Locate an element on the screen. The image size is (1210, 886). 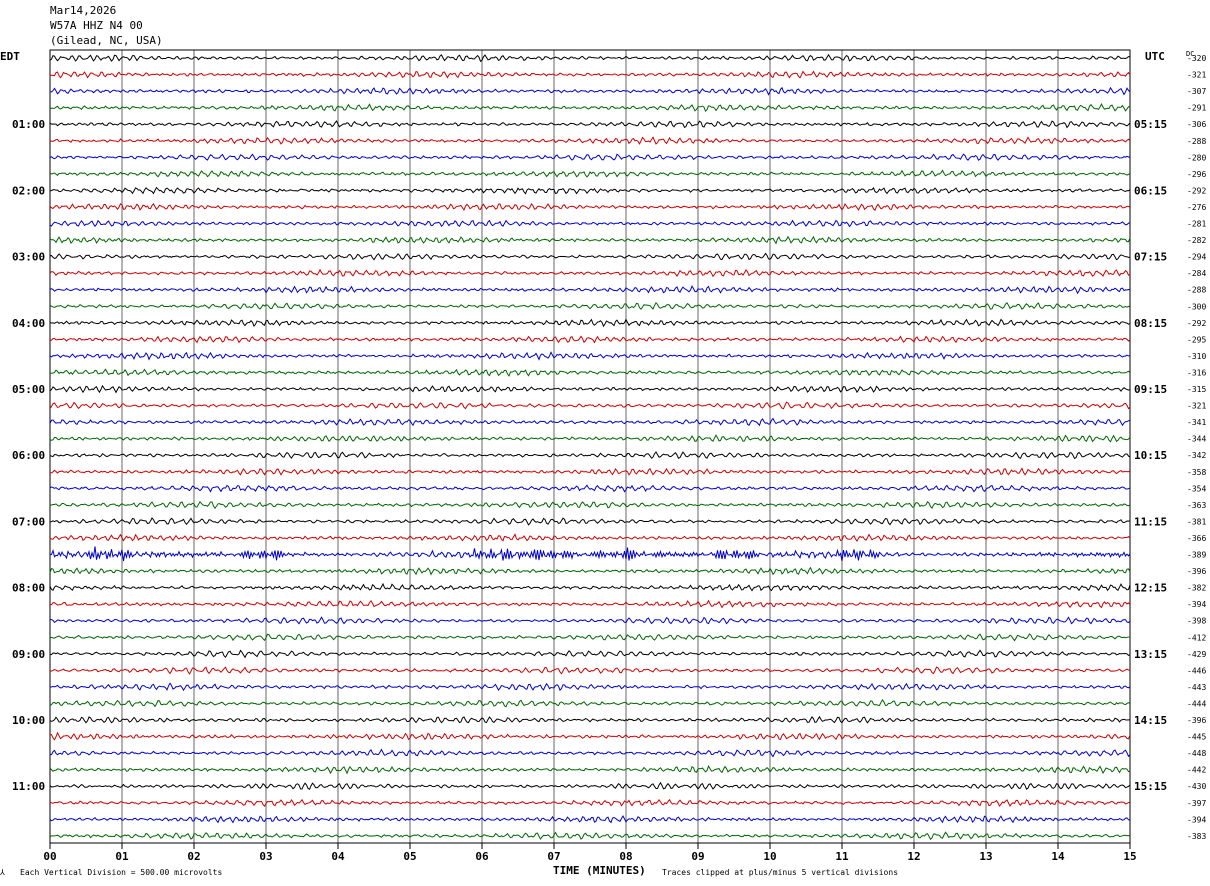
right-timezone: UTC is located at coordinates (1155, 56).